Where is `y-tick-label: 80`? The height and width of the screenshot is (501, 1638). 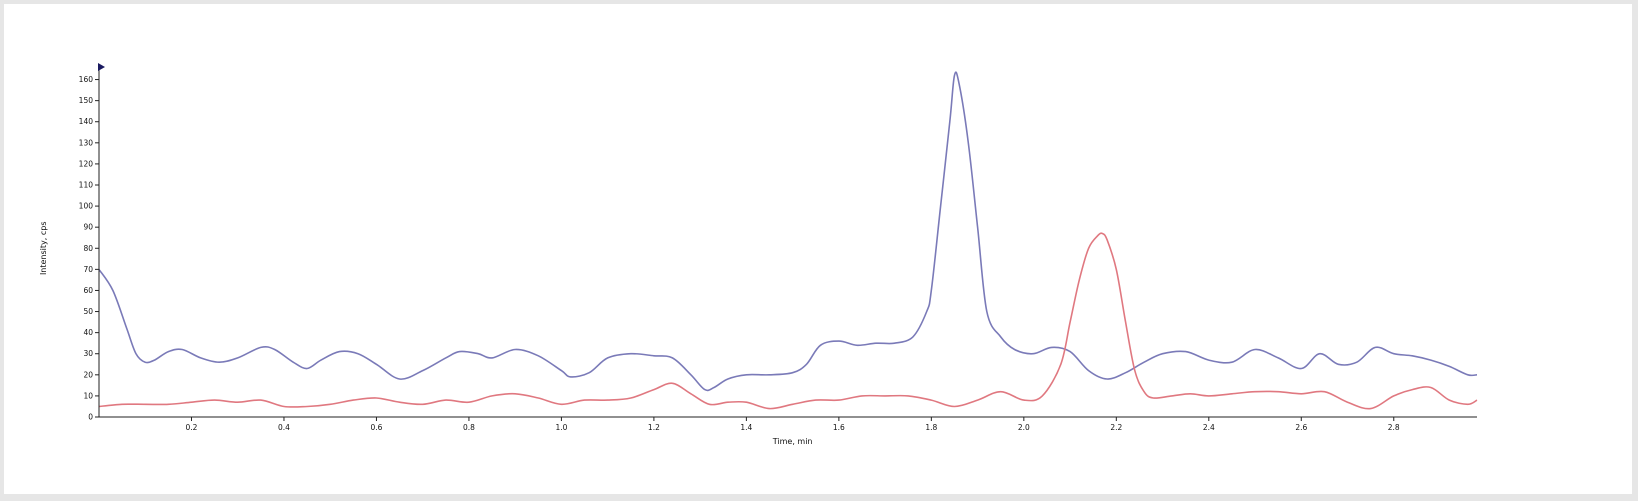 y-tick-label: 80 is located at coordinates (88, 248).